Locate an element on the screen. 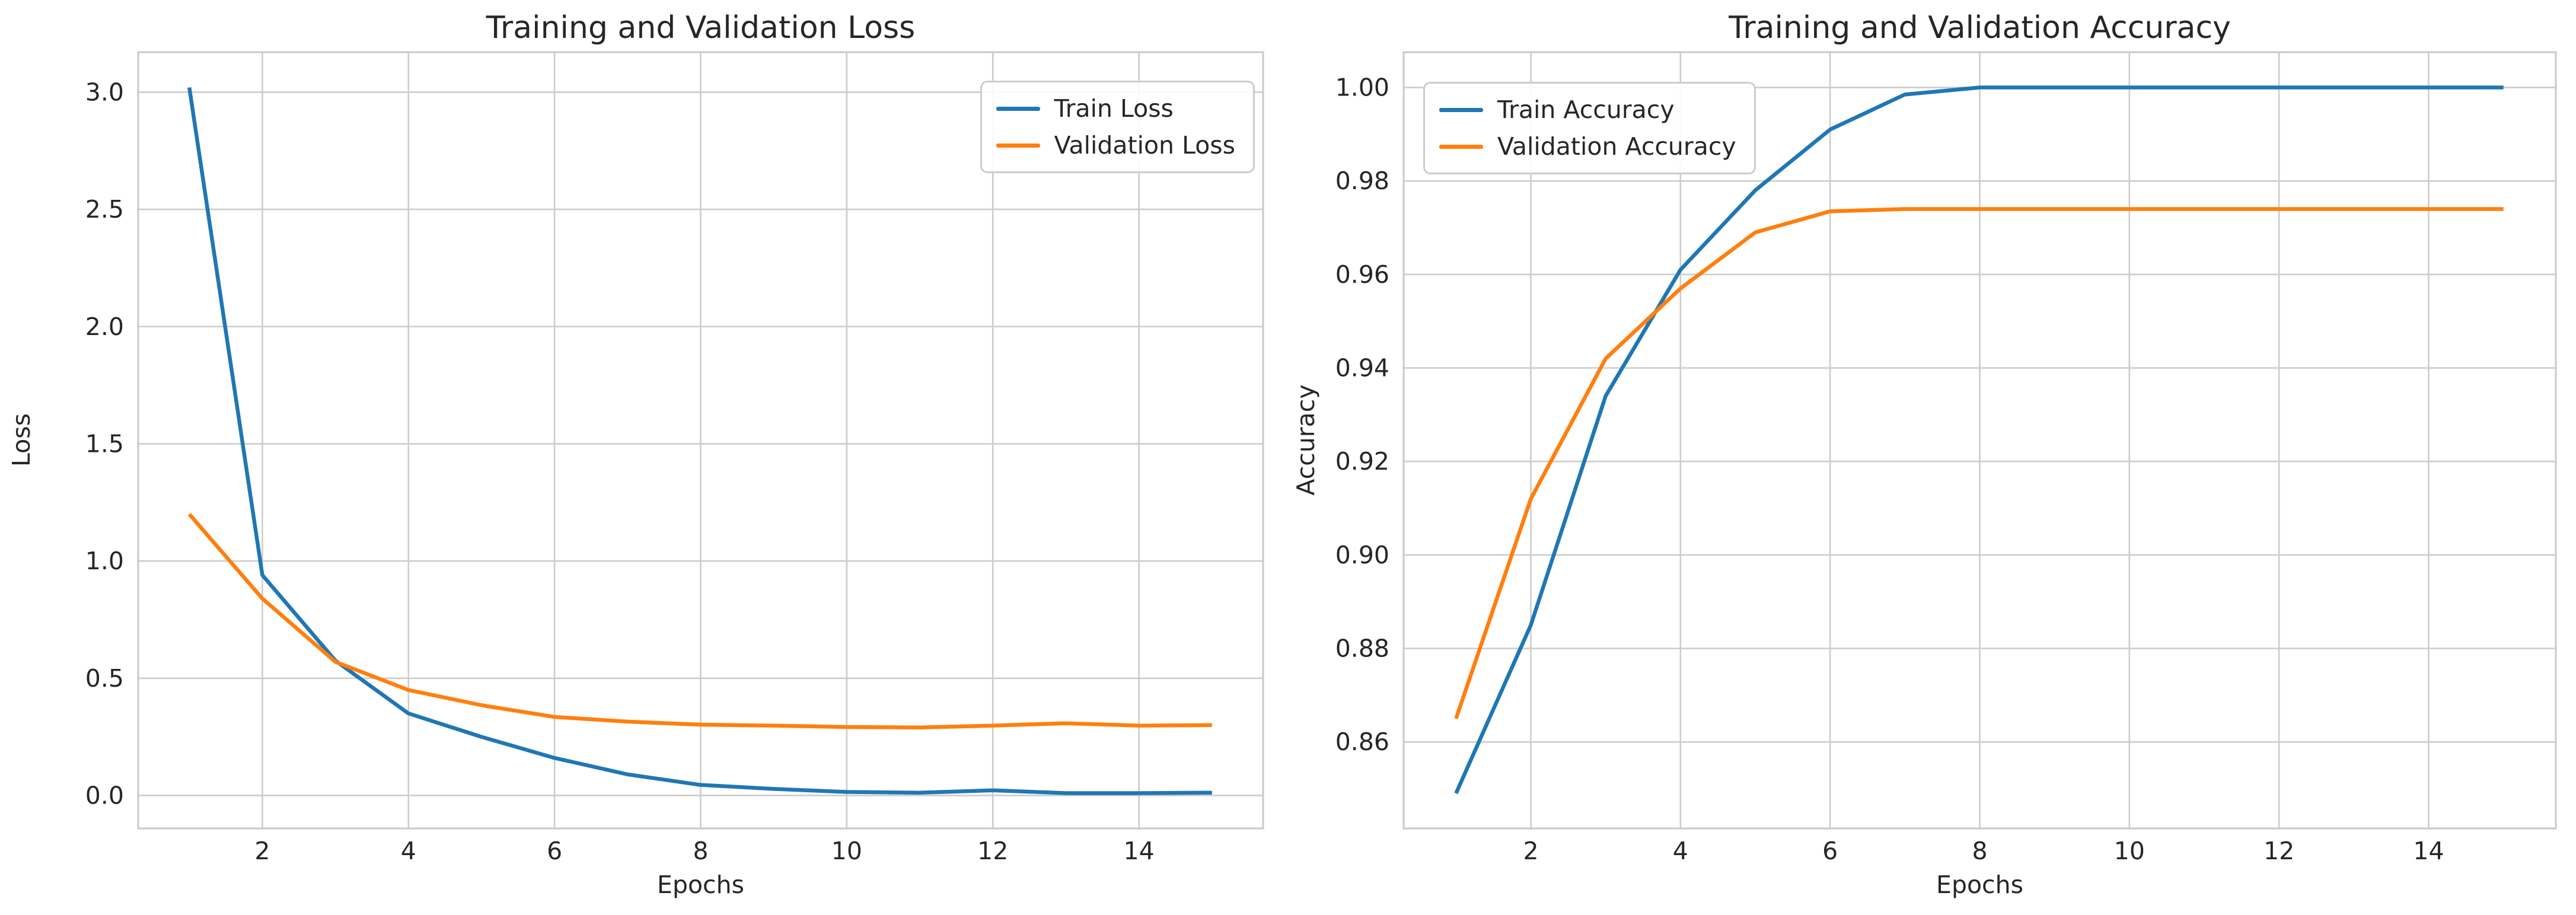 The width and height of the screenshot is (2576, 915). y-tick-label: 2.0 is located at coordinates (104, 327).